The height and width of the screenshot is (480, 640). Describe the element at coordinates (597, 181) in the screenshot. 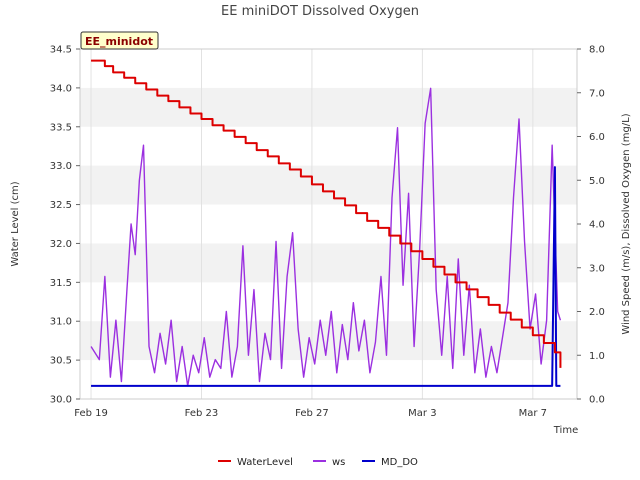

I see `y-tick-label-right: 5.0` at that location.